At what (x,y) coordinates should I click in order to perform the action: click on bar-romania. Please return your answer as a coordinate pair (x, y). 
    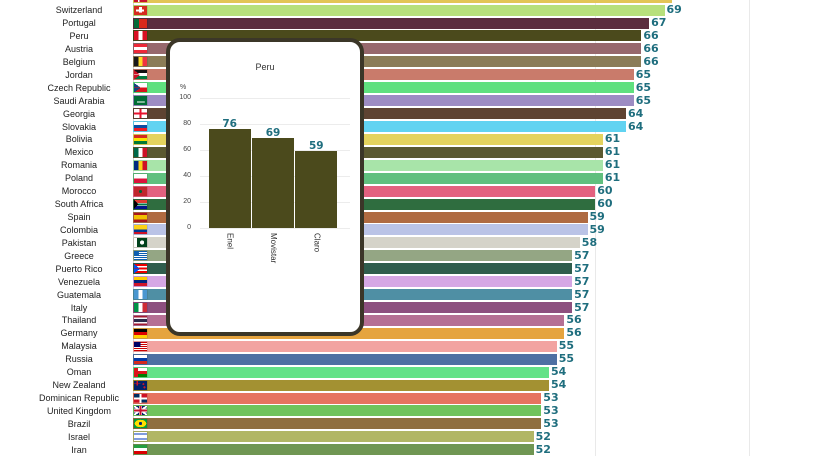
    Looking at the image, I should click on (368, 165).